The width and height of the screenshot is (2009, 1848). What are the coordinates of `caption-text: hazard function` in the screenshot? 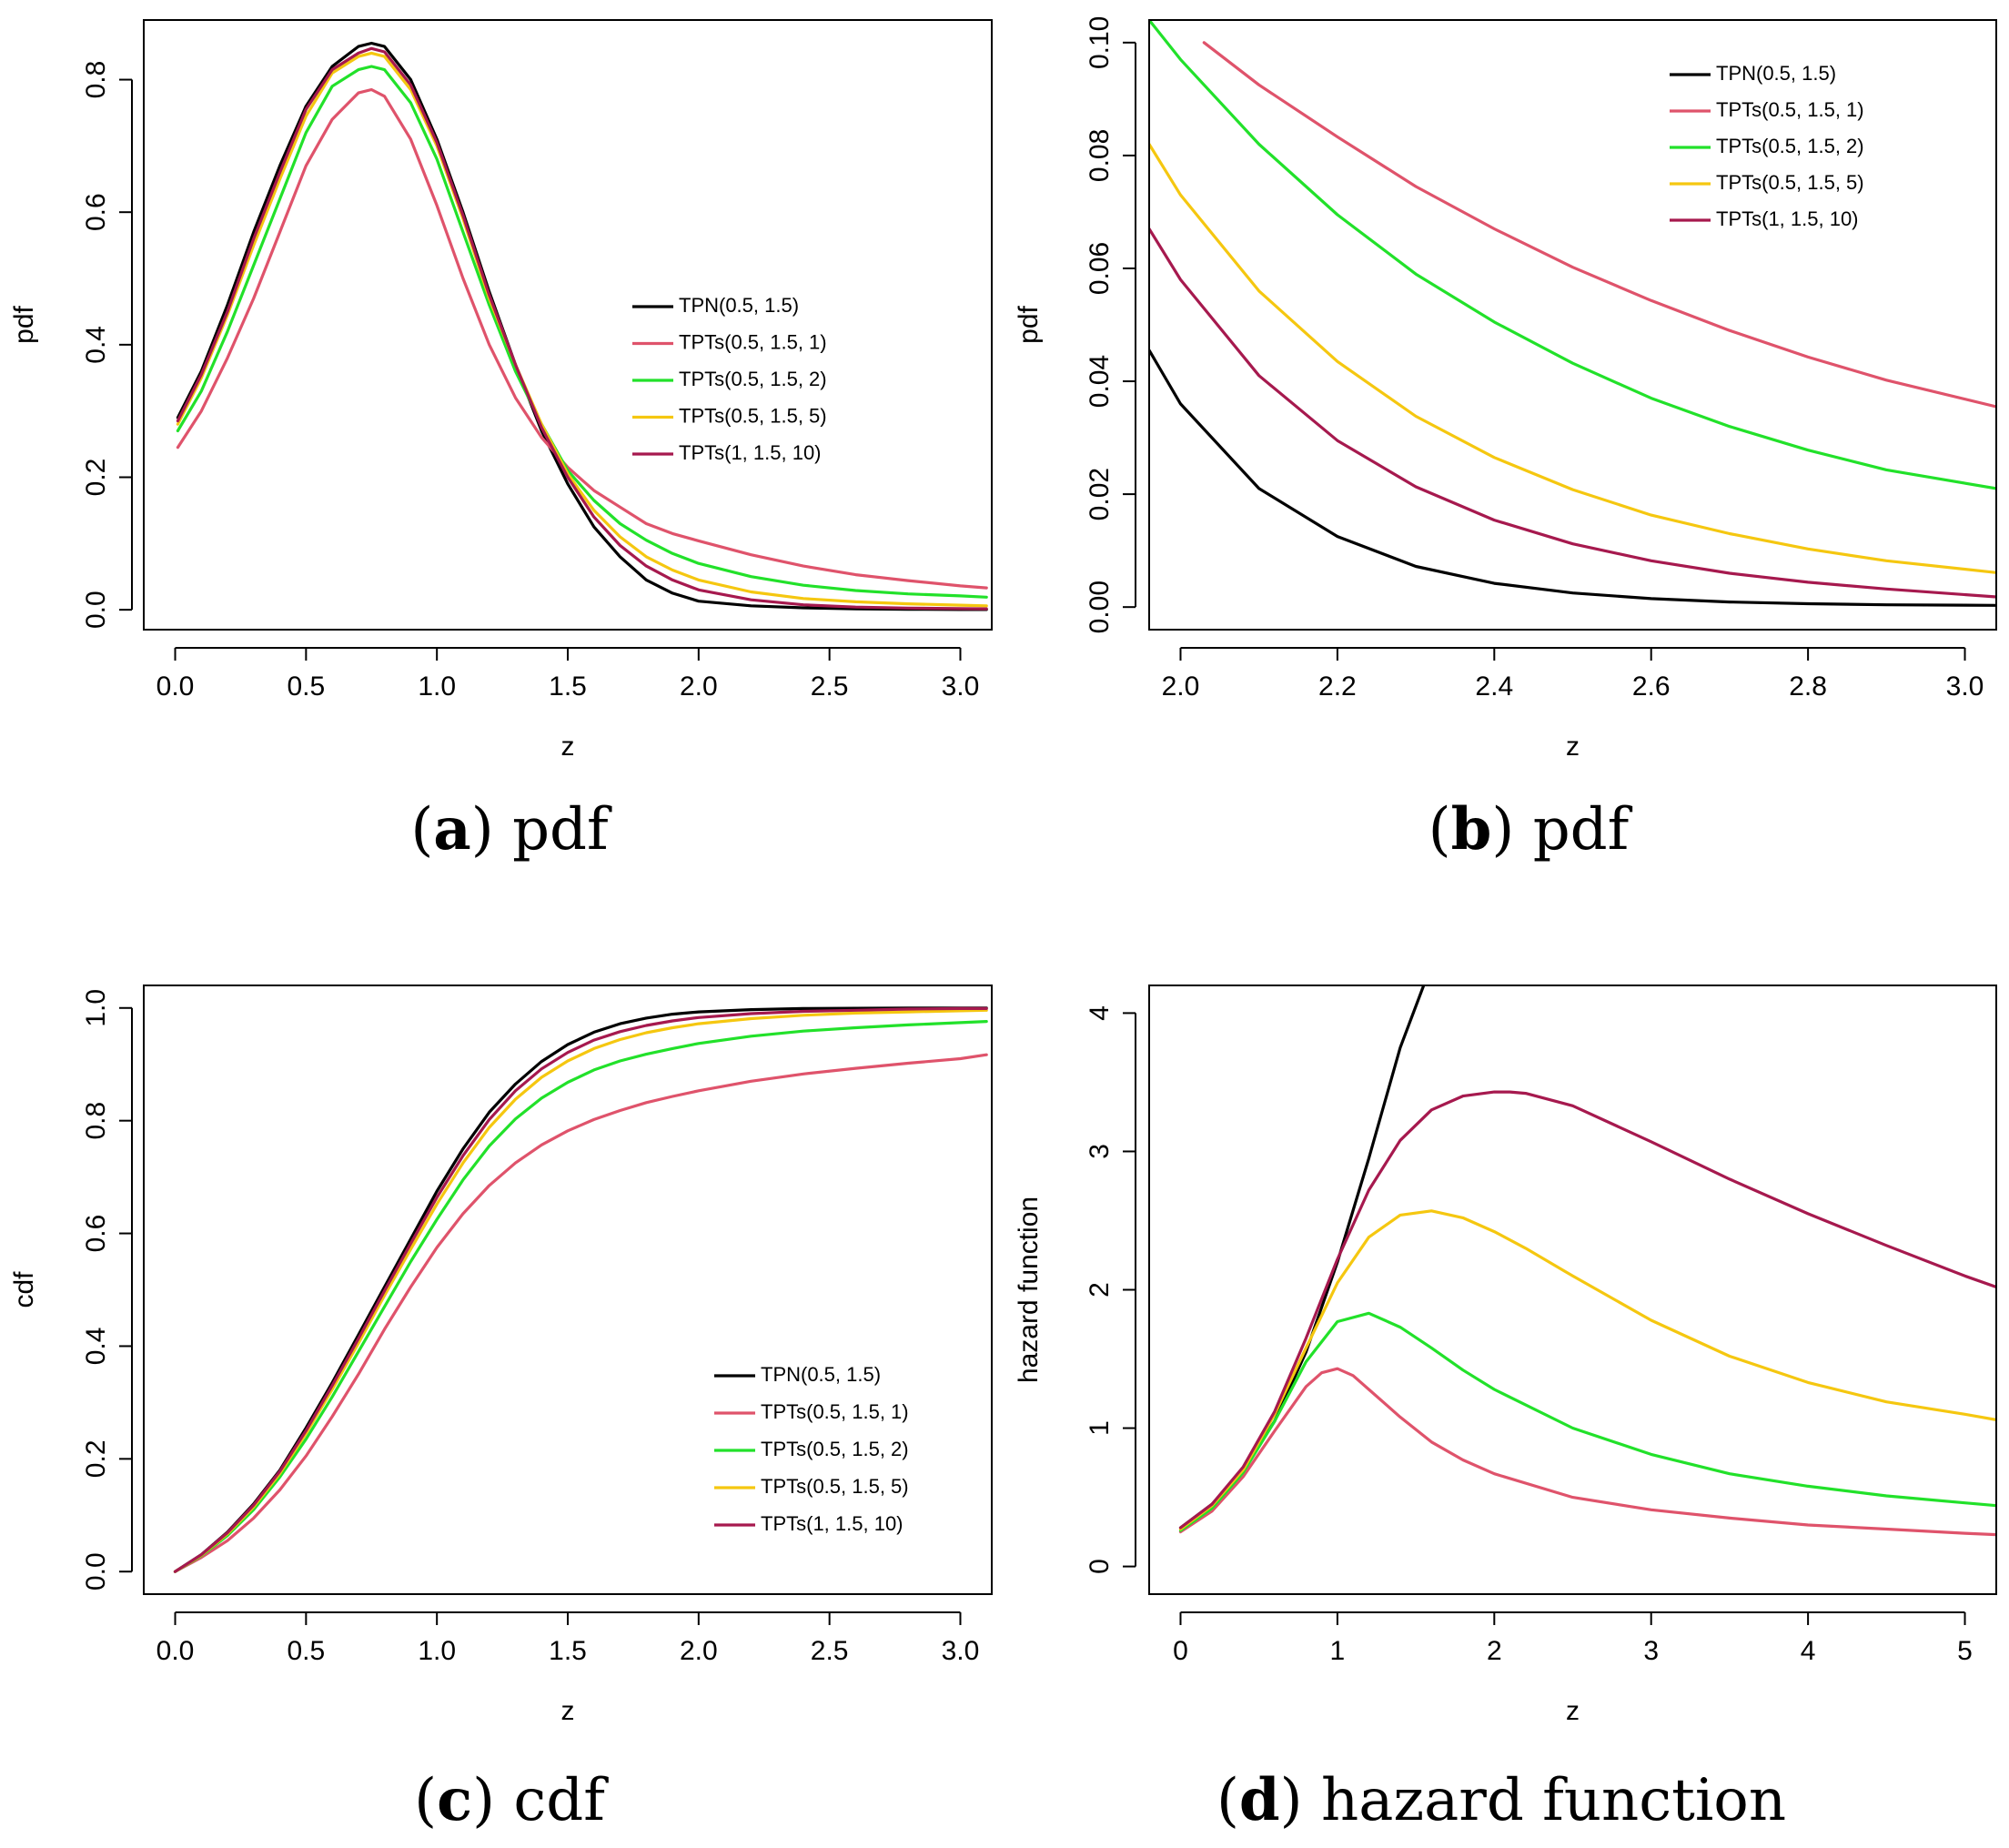 It's located at (1553, 1800).